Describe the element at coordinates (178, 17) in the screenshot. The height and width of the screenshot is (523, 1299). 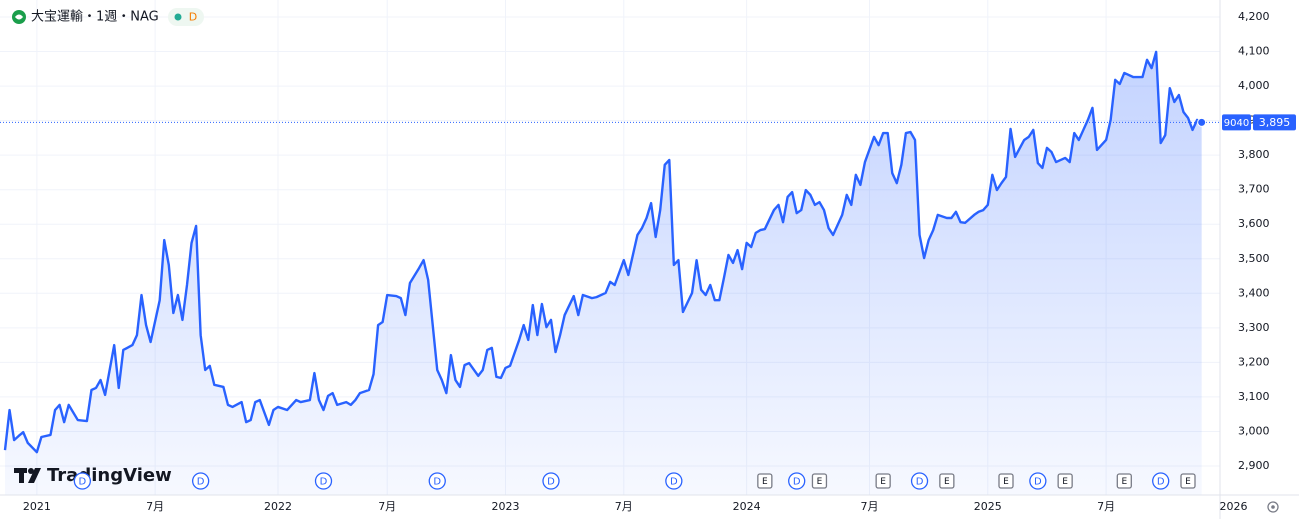
I see `status-dot` at that location.